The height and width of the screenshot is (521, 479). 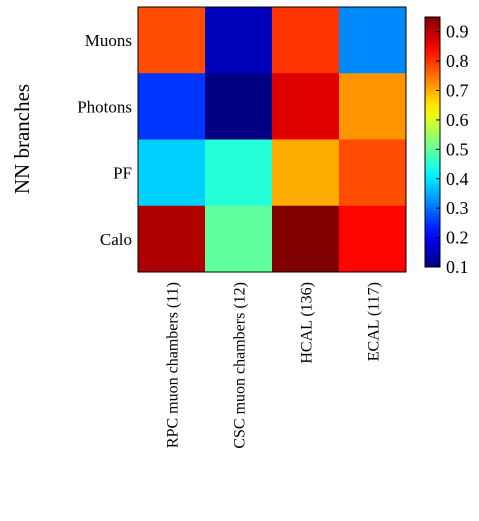 I want to click on column-label: HCAL (136), so click(x=307, y=323).